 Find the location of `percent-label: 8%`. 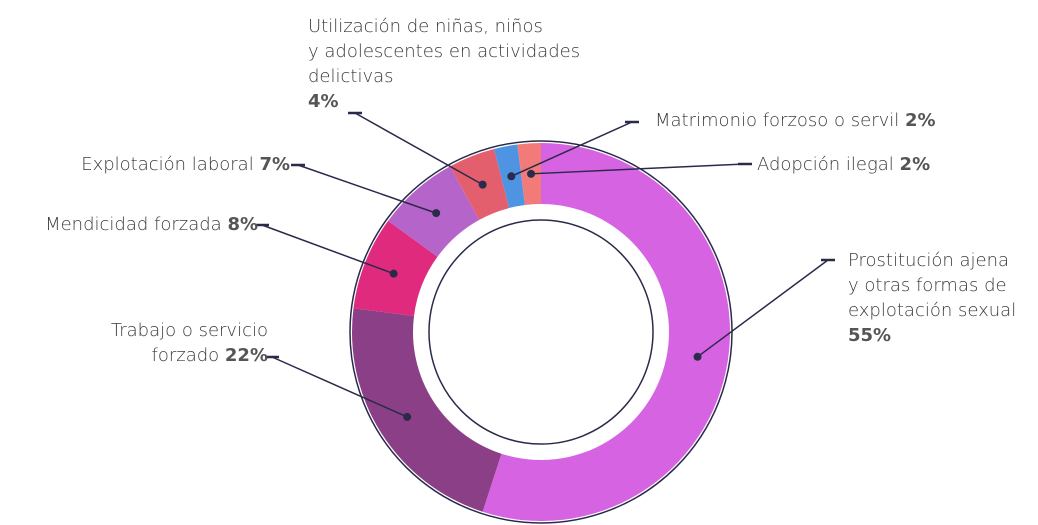

percent-label: 8% is located at coordinates (242, 224).